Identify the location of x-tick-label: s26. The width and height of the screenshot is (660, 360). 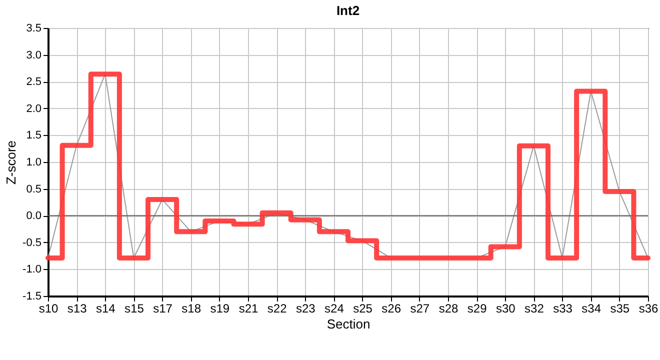
(392, 309).